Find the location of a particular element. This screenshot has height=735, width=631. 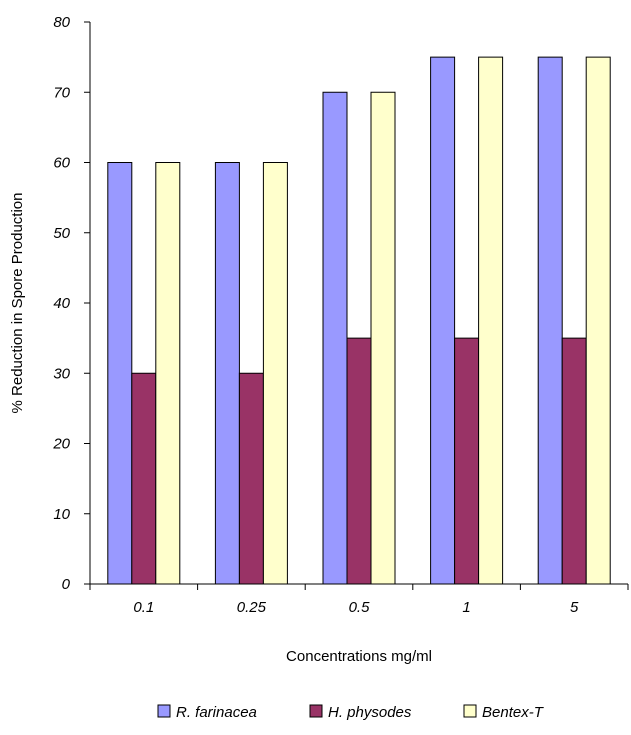

legend-swatch-h-physodes is located at coordinates (316, 711).